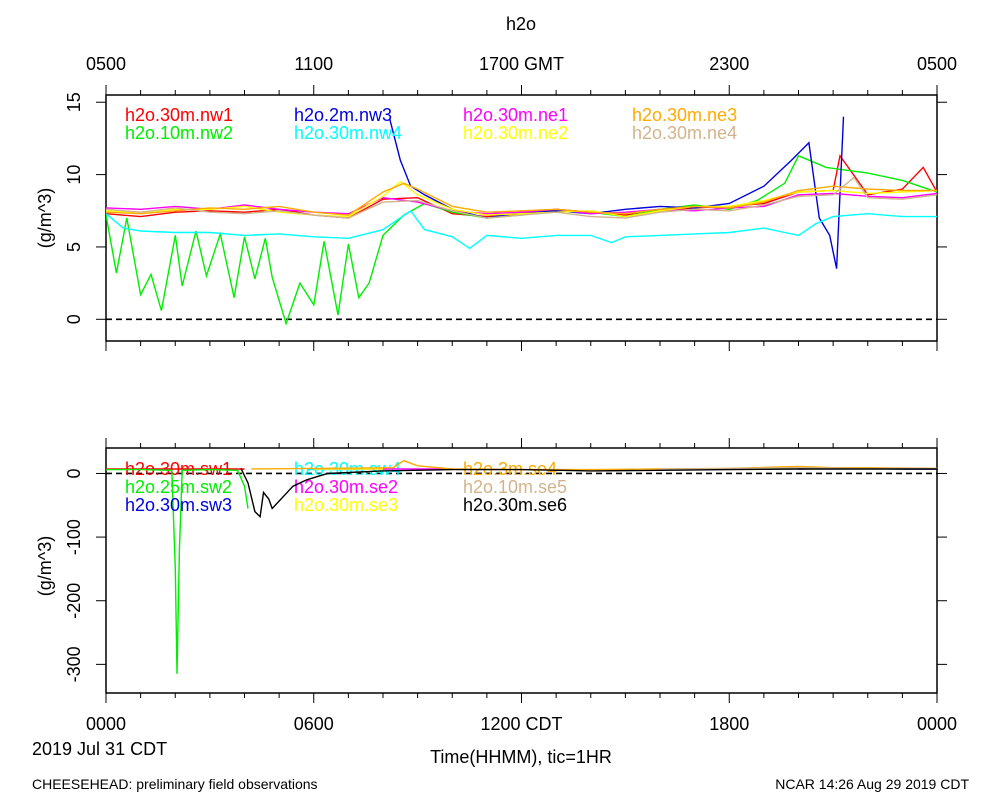  I want to click on bottom-y-tick-label: -100, so click(74, 537).